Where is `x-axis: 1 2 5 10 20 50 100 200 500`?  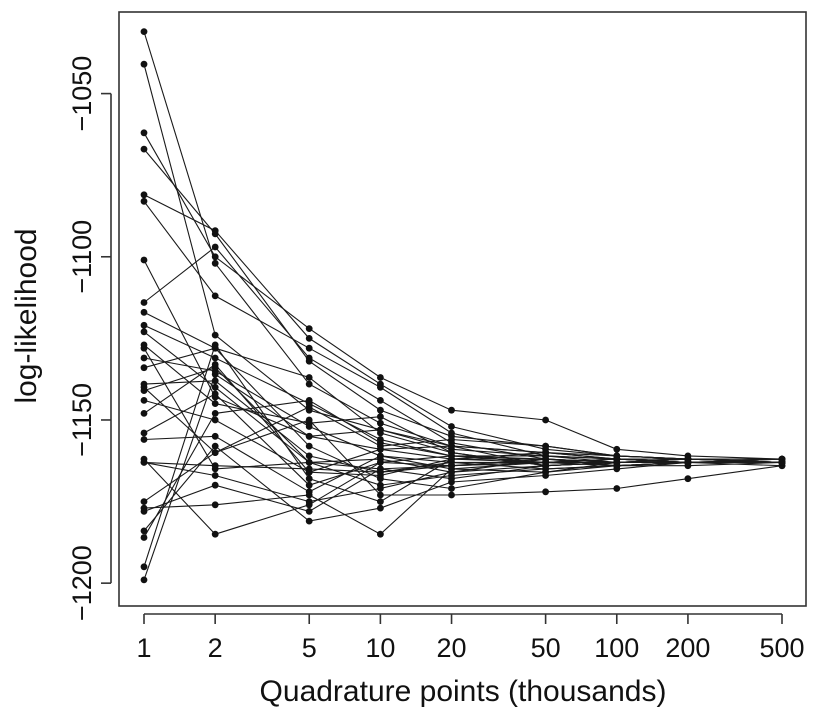 x-axis: 1 2 5 10 20 50 100 200 500 is located at coordinates (470, 638).